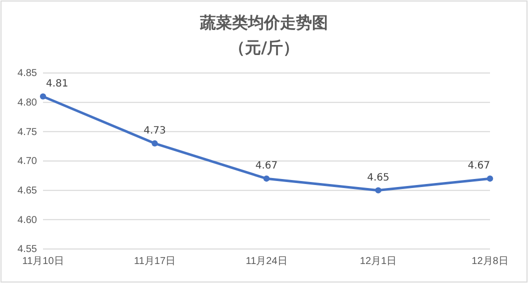 This screenshot has width=528, height=283. Describe the element at coordinates (155, 262) in the screenshot. I see `x-tick-label: 11月17日` at that location.